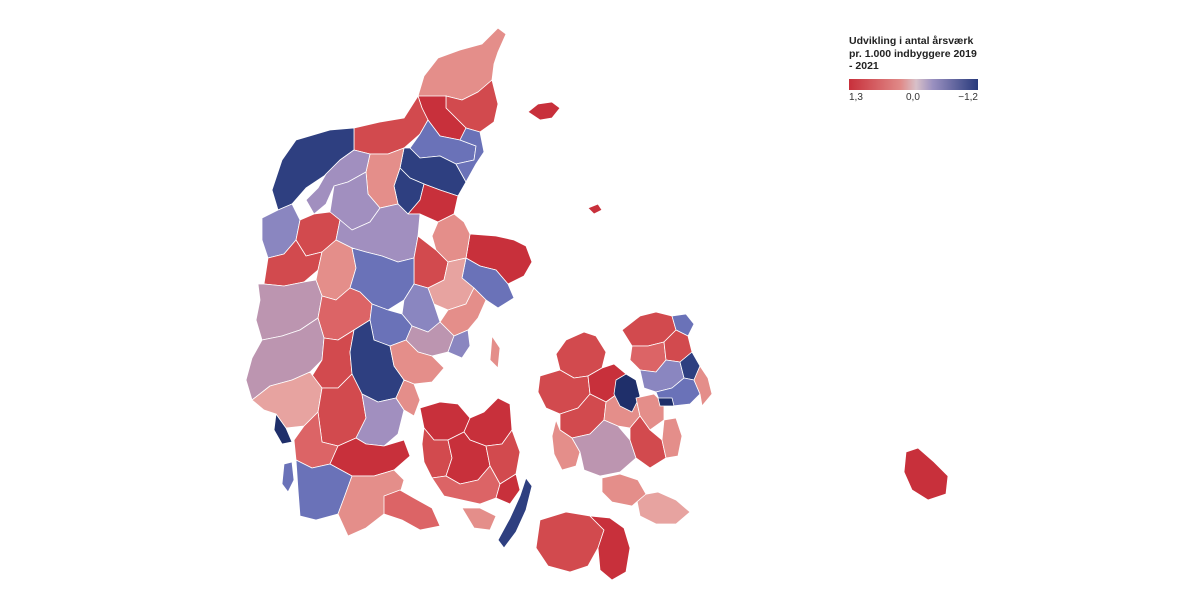  What do you see at coordinates (856, 97) in the screenshot?
I see `legend-tick-low: 1,3` at bounding box center [856, 97].